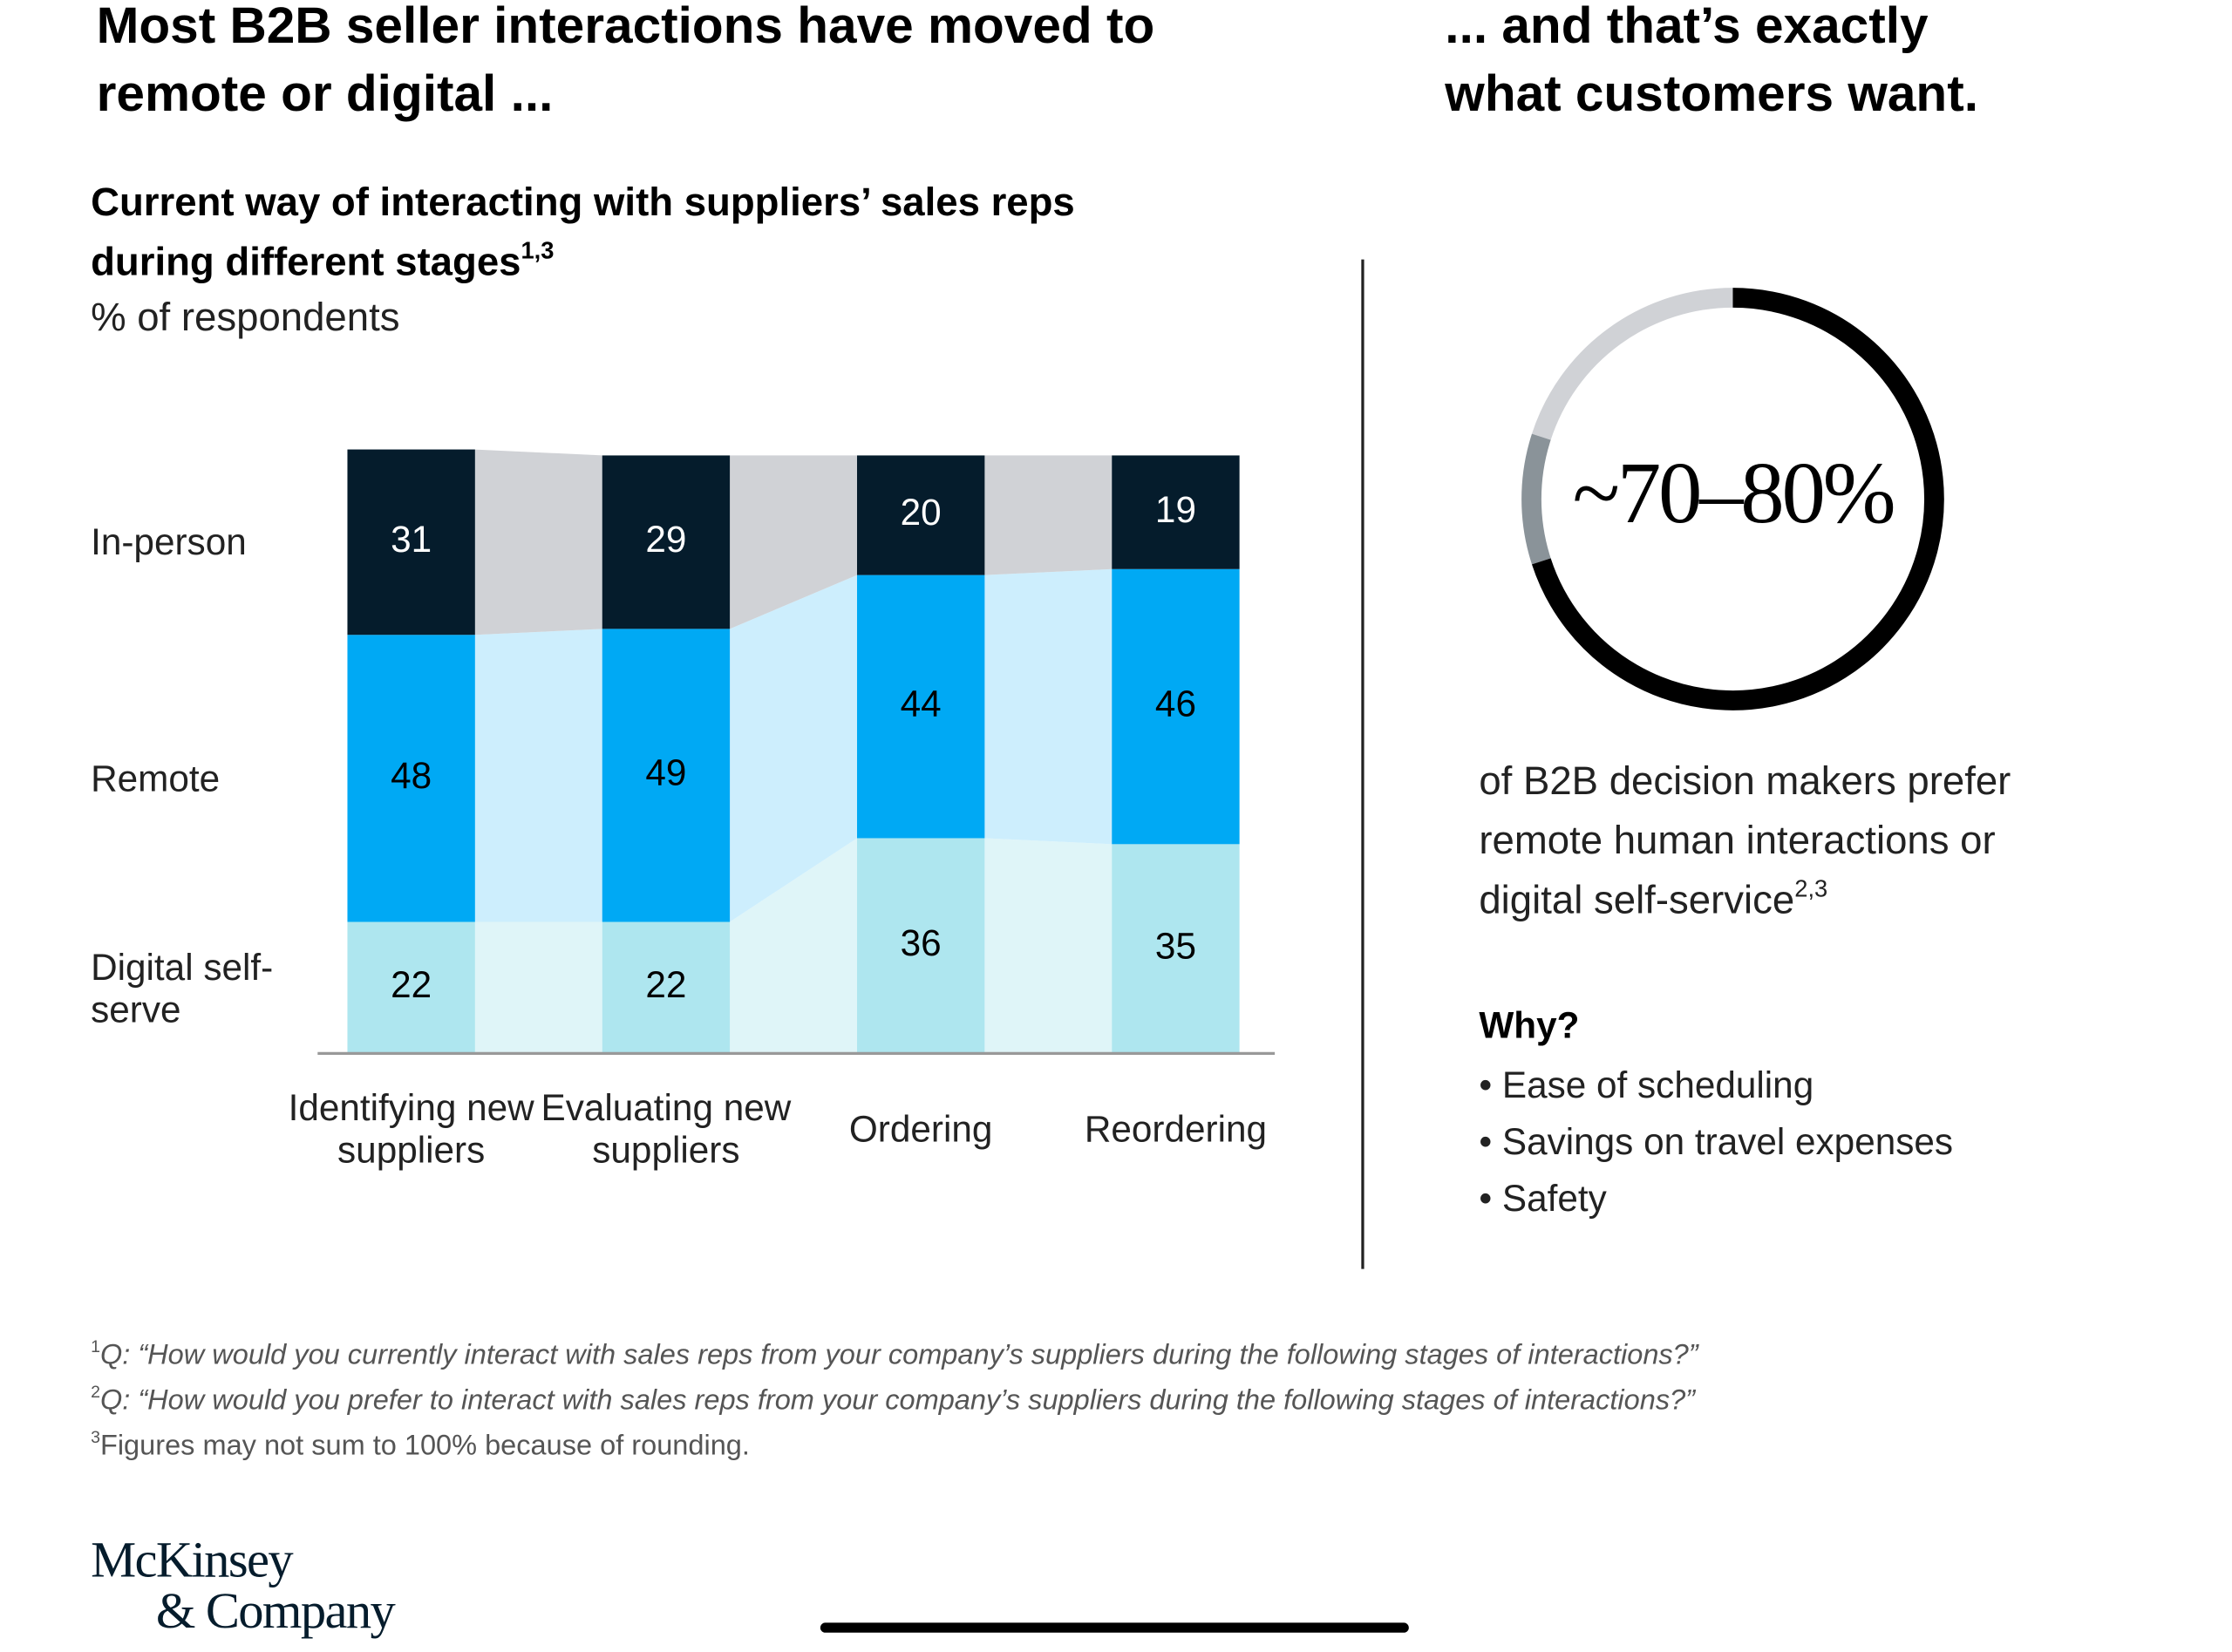  What do you see at coordinates (921, 942) in the screenshot?
I see `value-label: 36` at bounding box center [921, 942].